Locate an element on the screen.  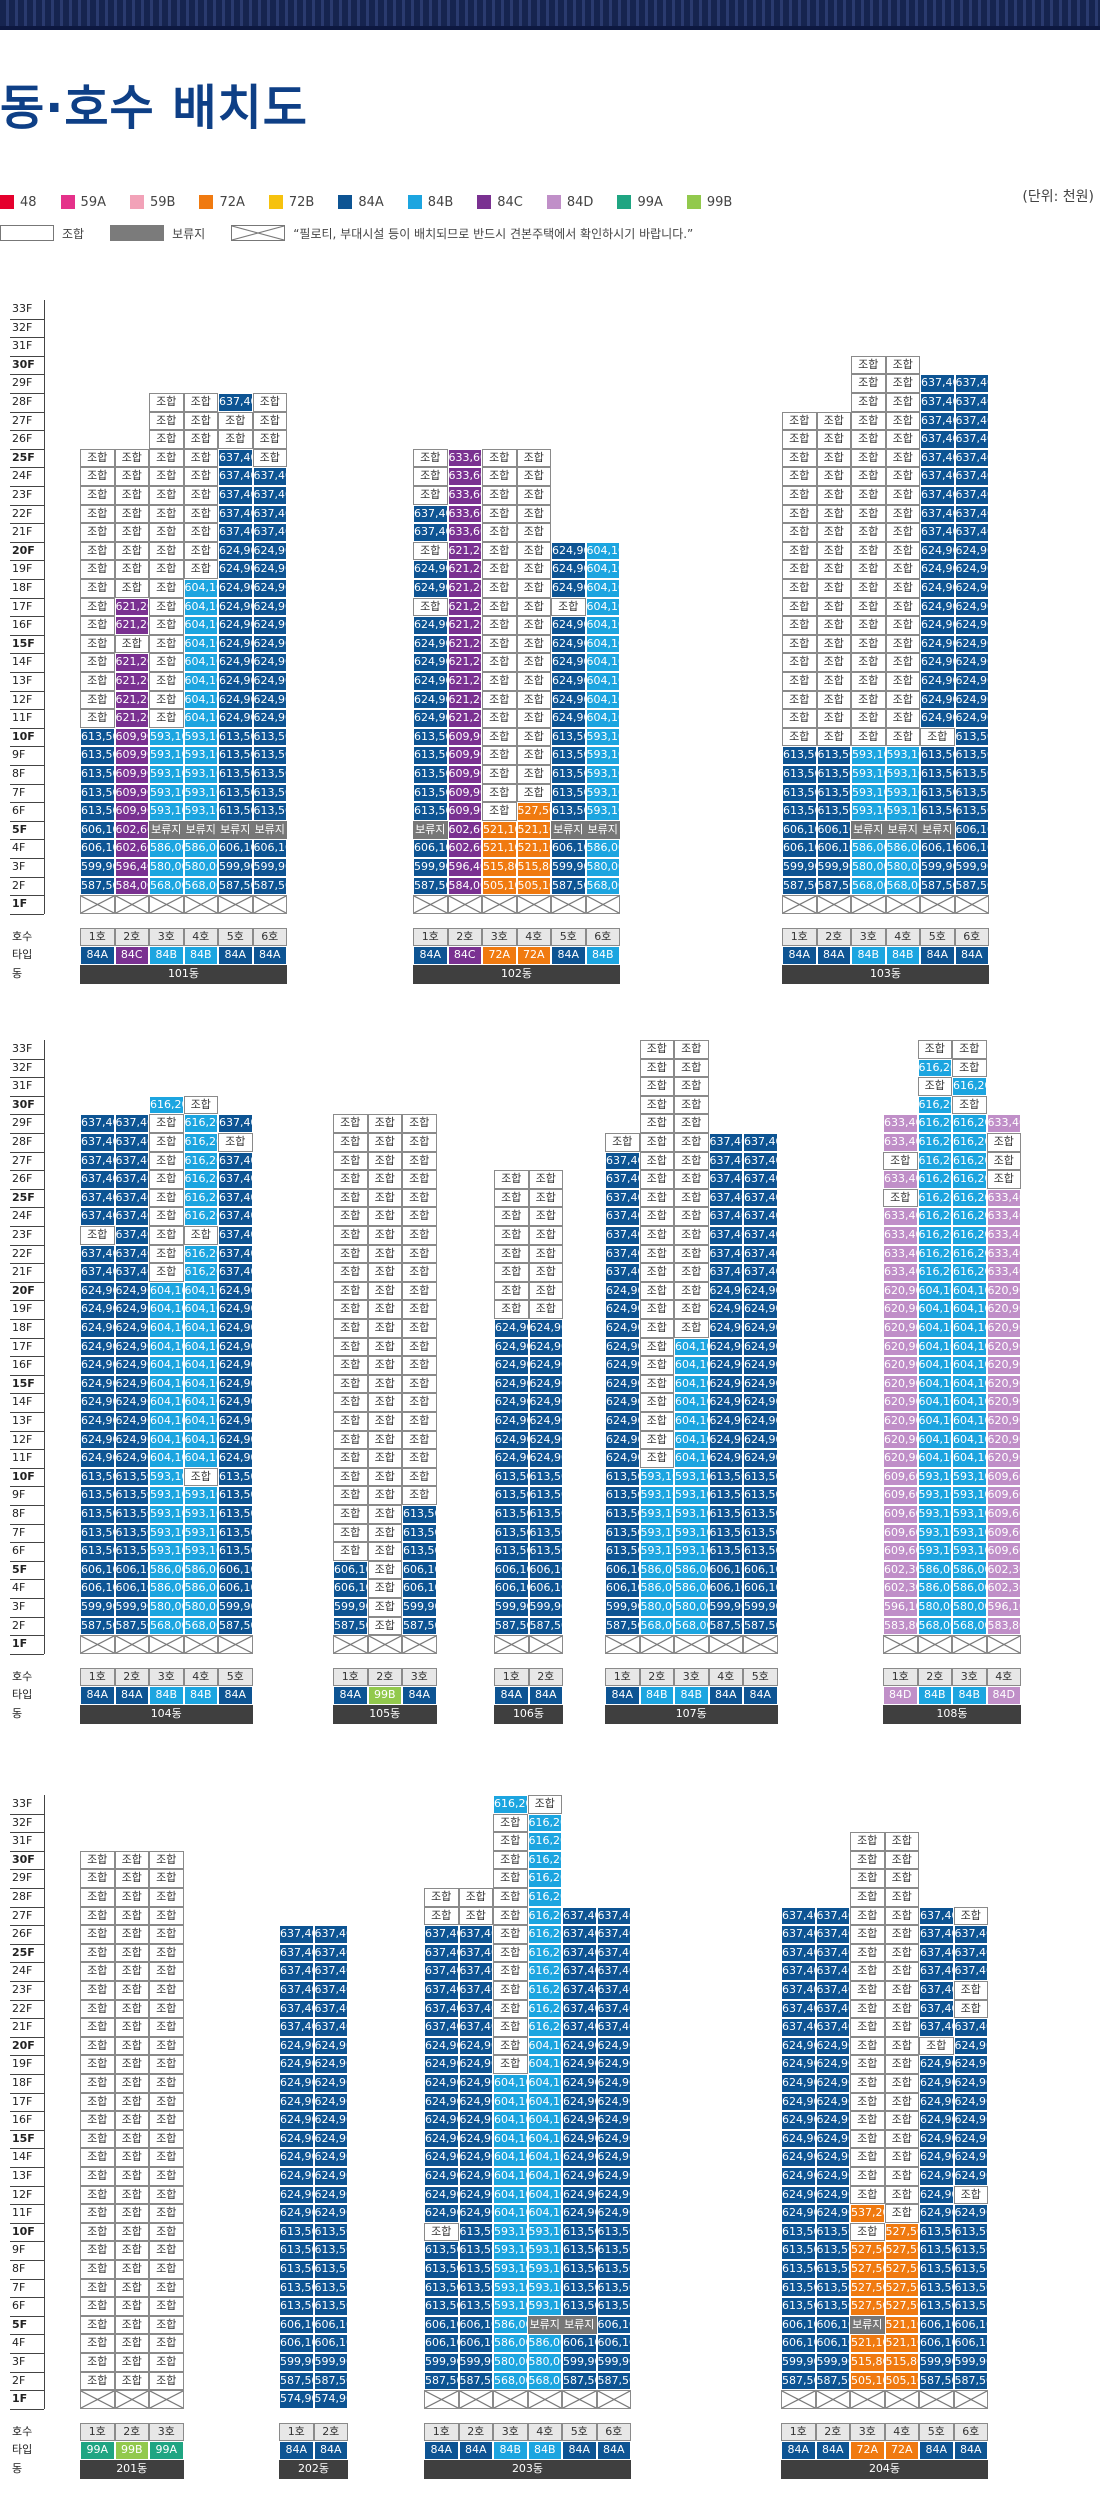
unit-cell-price: 574,900 is located at coordinates (296, 2399).